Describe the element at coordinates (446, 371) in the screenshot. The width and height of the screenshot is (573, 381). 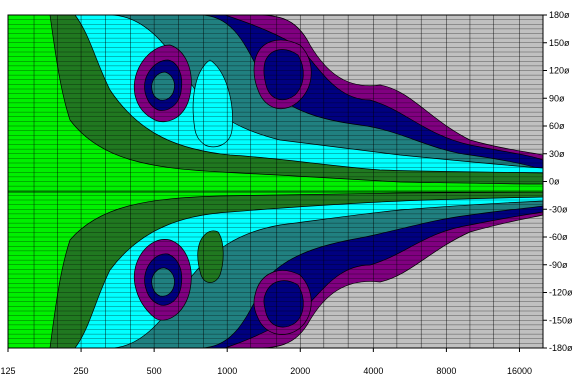
I see `x-tick-label: 8000` at that location.